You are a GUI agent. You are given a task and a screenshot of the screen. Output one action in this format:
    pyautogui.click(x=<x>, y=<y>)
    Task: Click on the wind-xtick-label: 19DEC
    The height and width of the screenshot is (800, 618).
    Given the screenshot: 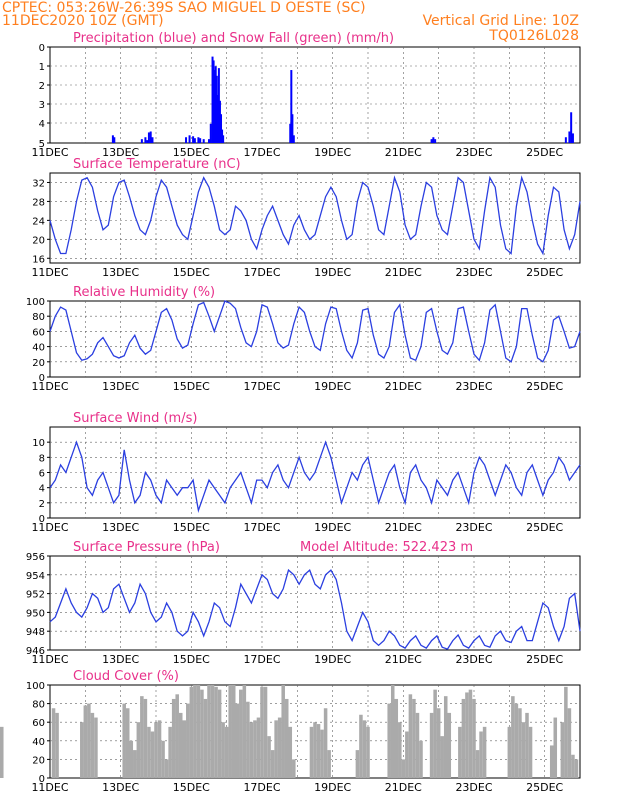 What is the action you would take?
    pyautogui.click(x=332, y=527)
    